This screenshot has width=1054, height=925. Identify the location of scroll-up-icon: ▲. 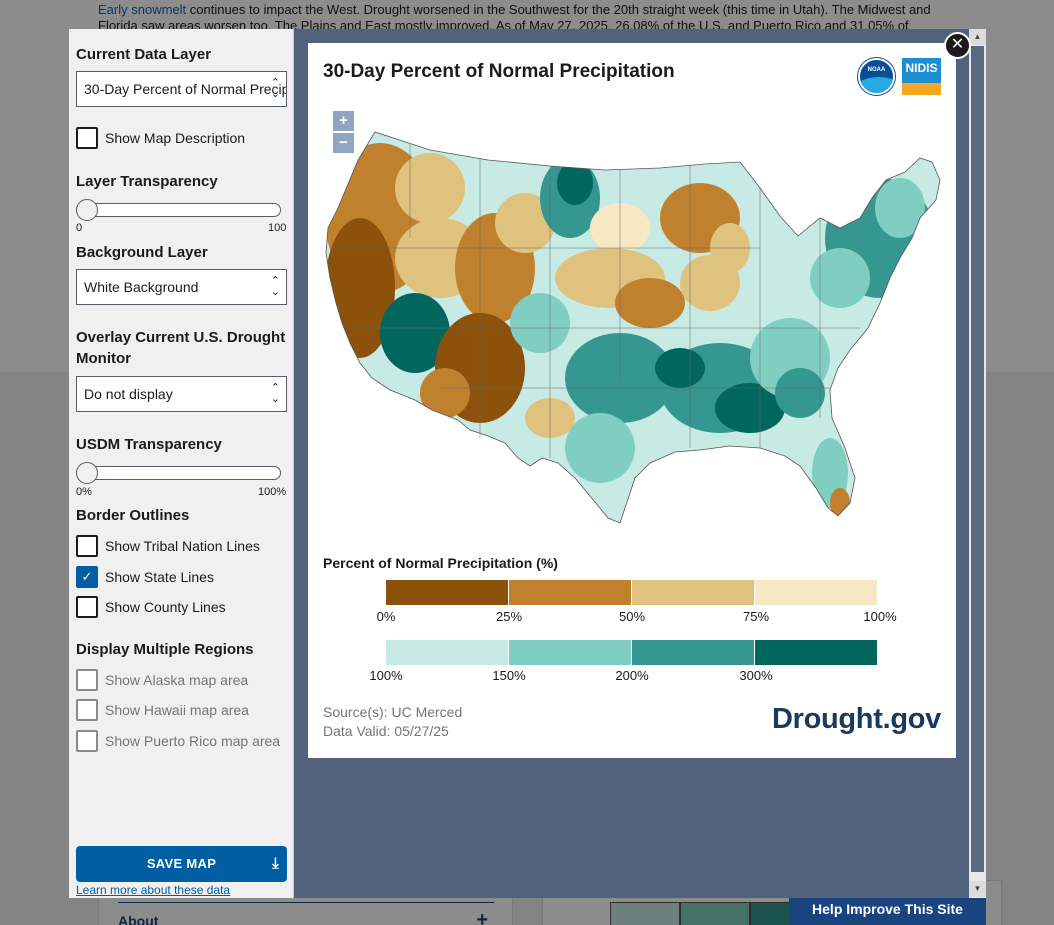
(977, 37).